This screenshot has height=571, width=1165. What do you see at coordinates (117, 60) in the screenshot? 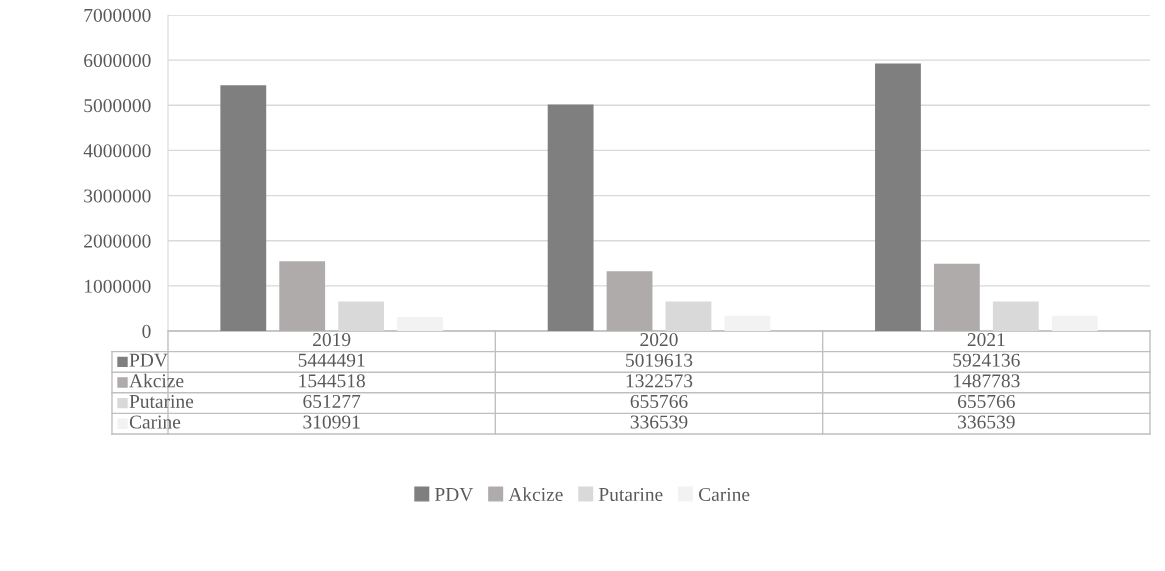
I see `y-tick-label: 6000000` at bounding box center [117, 60].